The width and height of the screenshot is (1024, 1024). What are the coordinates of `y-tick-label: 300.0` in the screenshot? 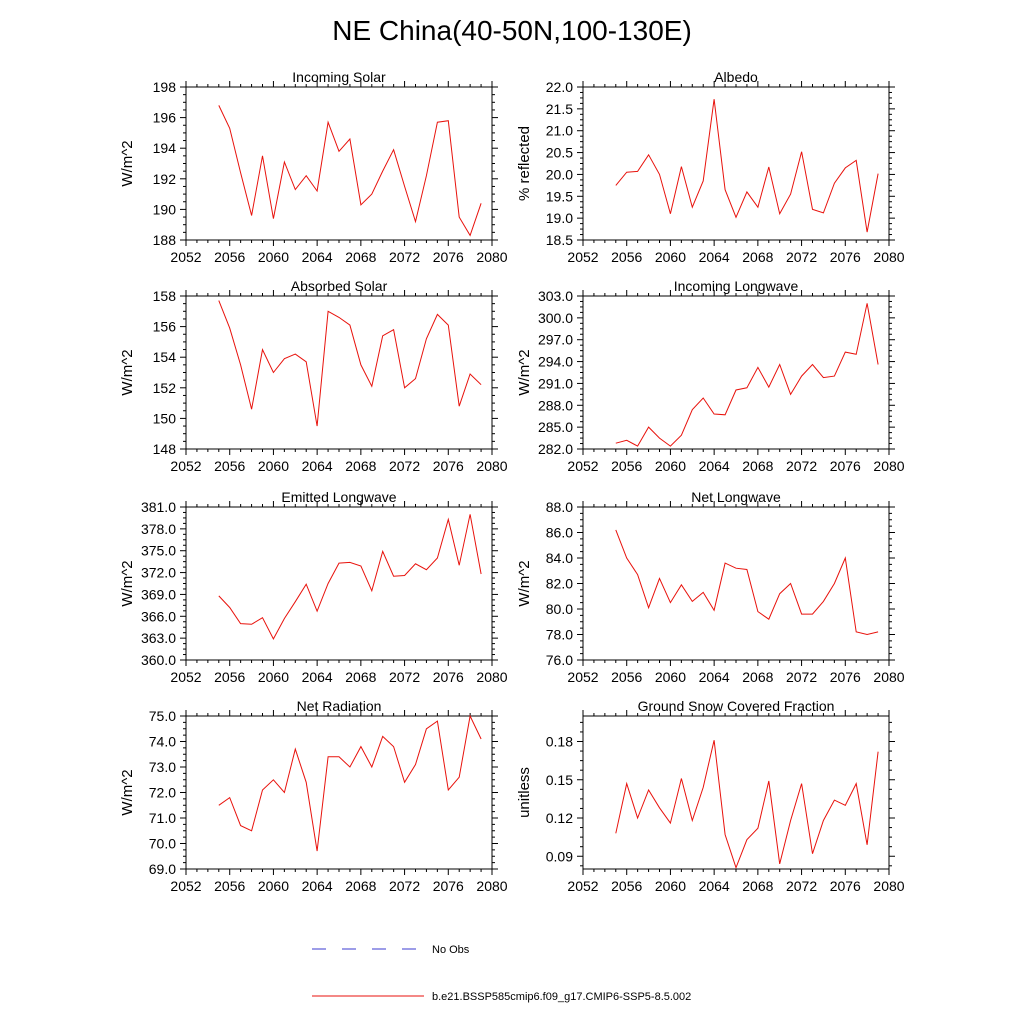 It's located at (555, 318).